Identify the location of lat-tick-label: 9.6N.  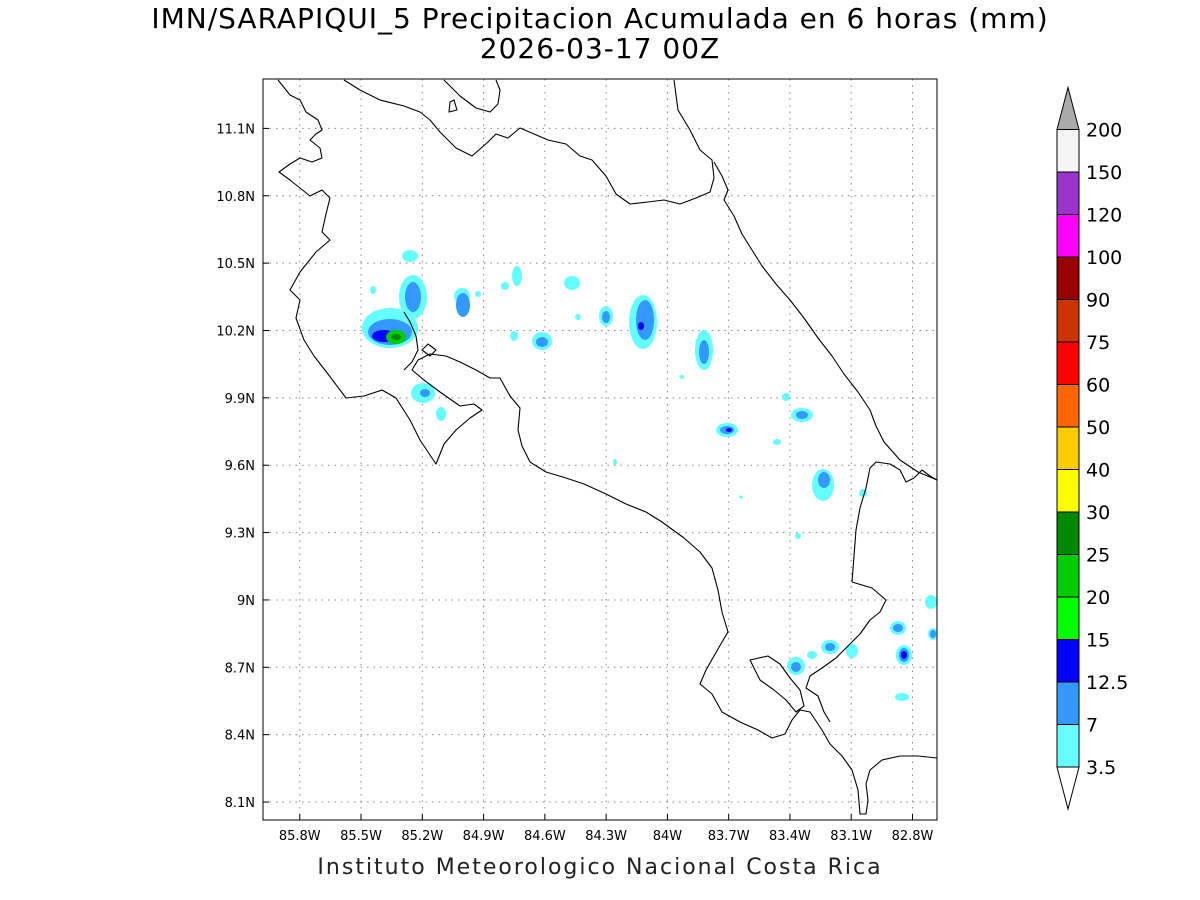
(240, 466).